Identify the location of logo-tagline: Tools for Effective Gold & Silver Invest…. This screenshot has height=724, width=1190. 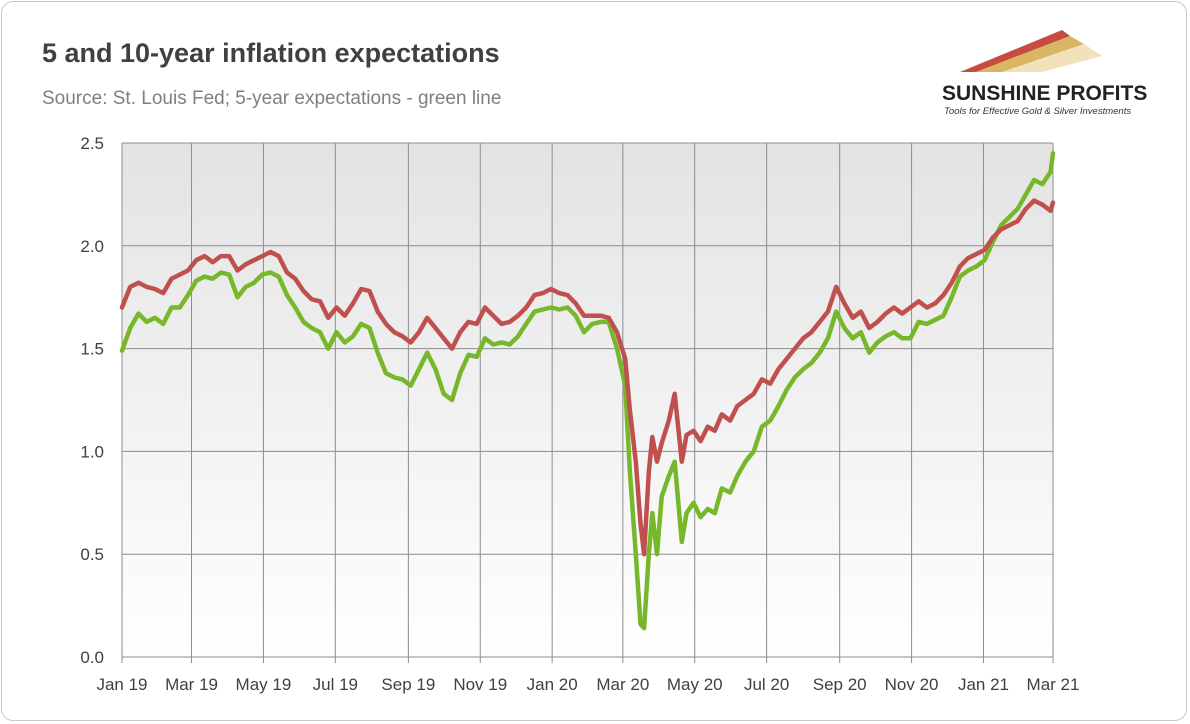
(1037, 111).